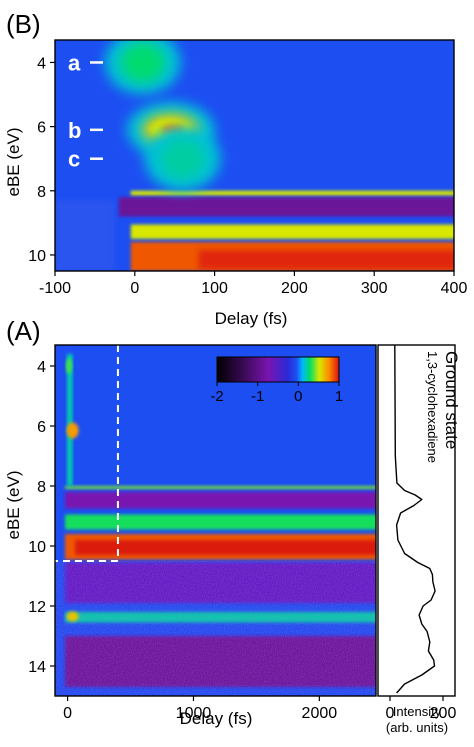  I want to click on panel-a-feature-a, so click(68, 366).